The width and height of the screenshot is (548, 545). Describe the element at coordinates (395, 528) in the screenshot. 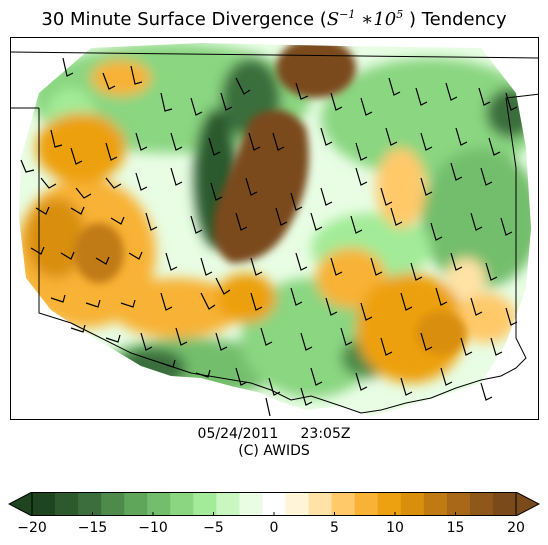

I see `colorbar-tick-label: 10` at that location.